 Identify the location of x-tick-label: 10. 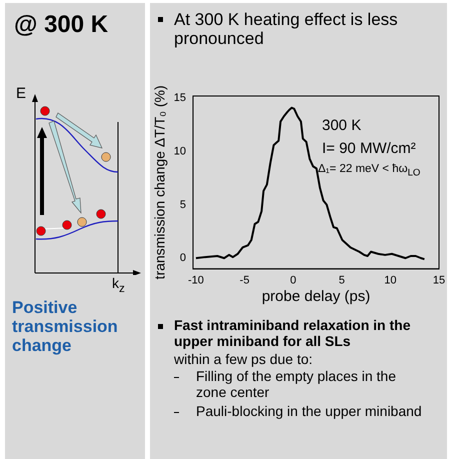
(390, 280).